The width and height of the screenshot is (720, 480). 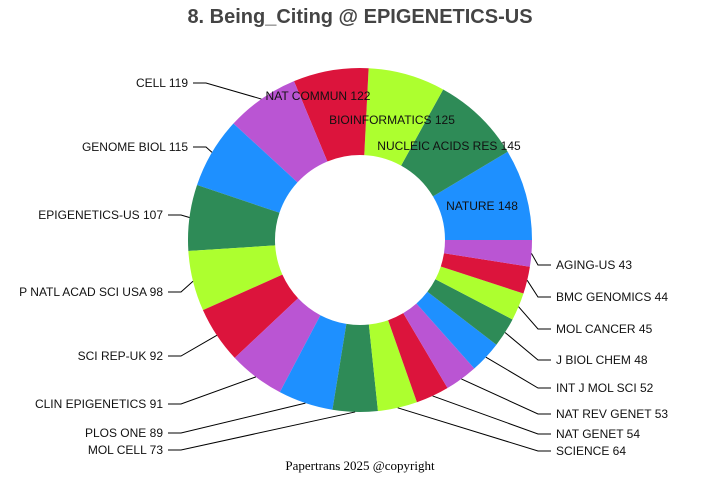 I want to click on label-mol-cancer: MOL CANCER 45, so click(x=604, y=329).